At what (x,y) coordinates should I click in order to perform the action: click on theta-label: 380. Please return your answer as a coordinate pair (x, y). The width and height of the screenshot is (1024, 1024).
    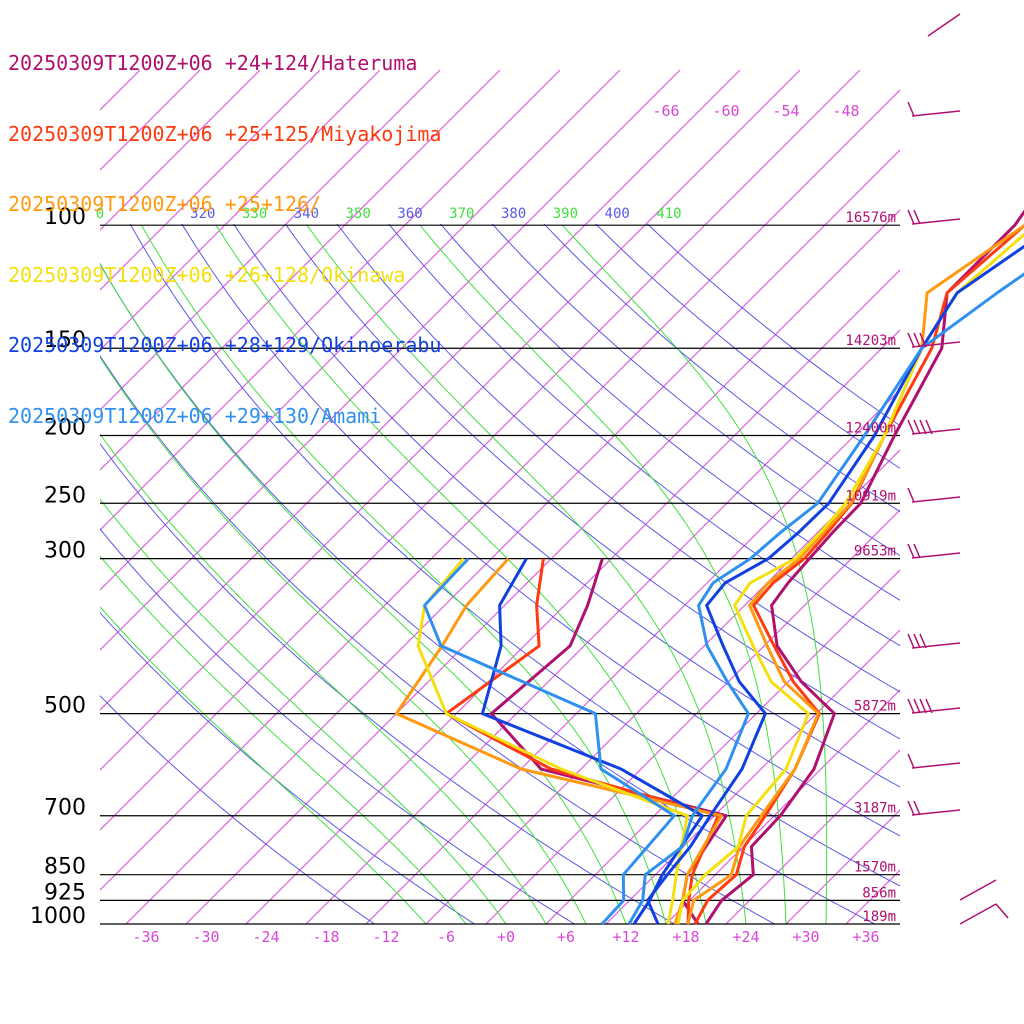
    Looking at the image, I should click on (513, 214).